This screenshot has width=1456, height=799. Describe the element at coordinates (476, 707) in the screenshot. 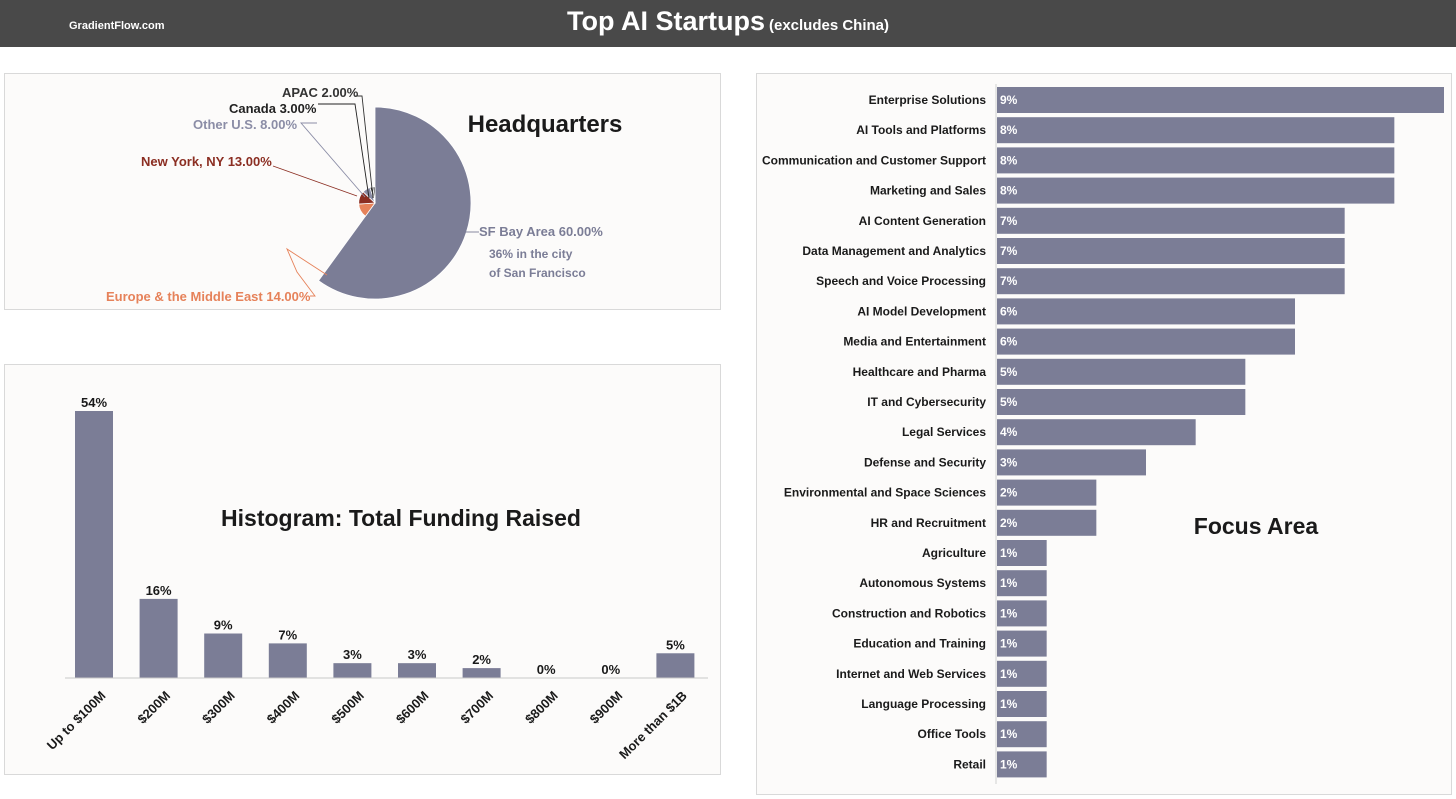

I see `histogram-tick-label: $700M` at that location.